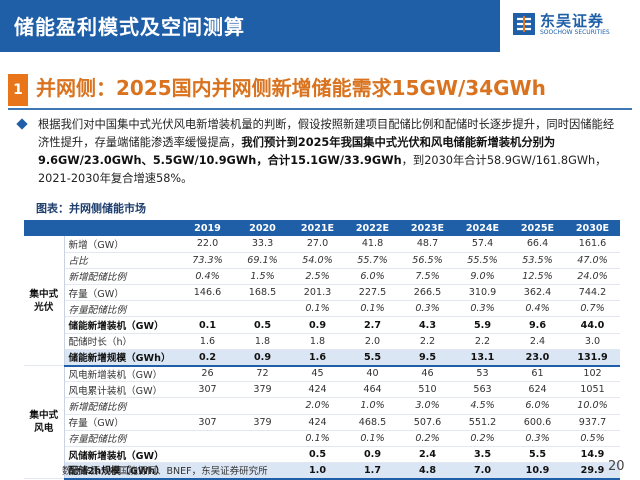  What do you see at coordinates (372, 260) in the screenshot?
I see `table-cell: 55.7%` at bounding box center [372, 260].